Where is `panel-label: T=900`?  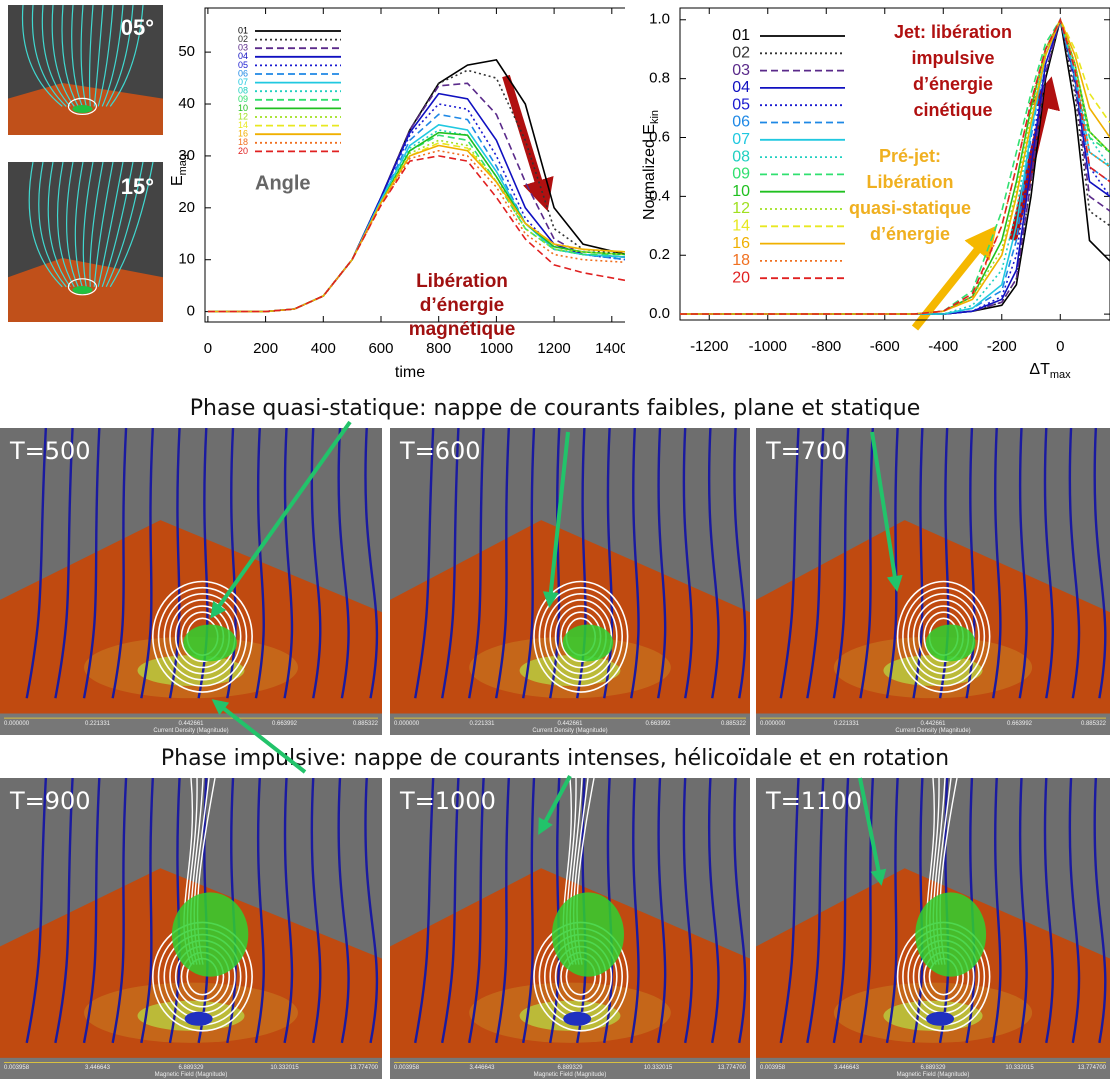
panel-label: T=900 is located at coordinates (50, 801).